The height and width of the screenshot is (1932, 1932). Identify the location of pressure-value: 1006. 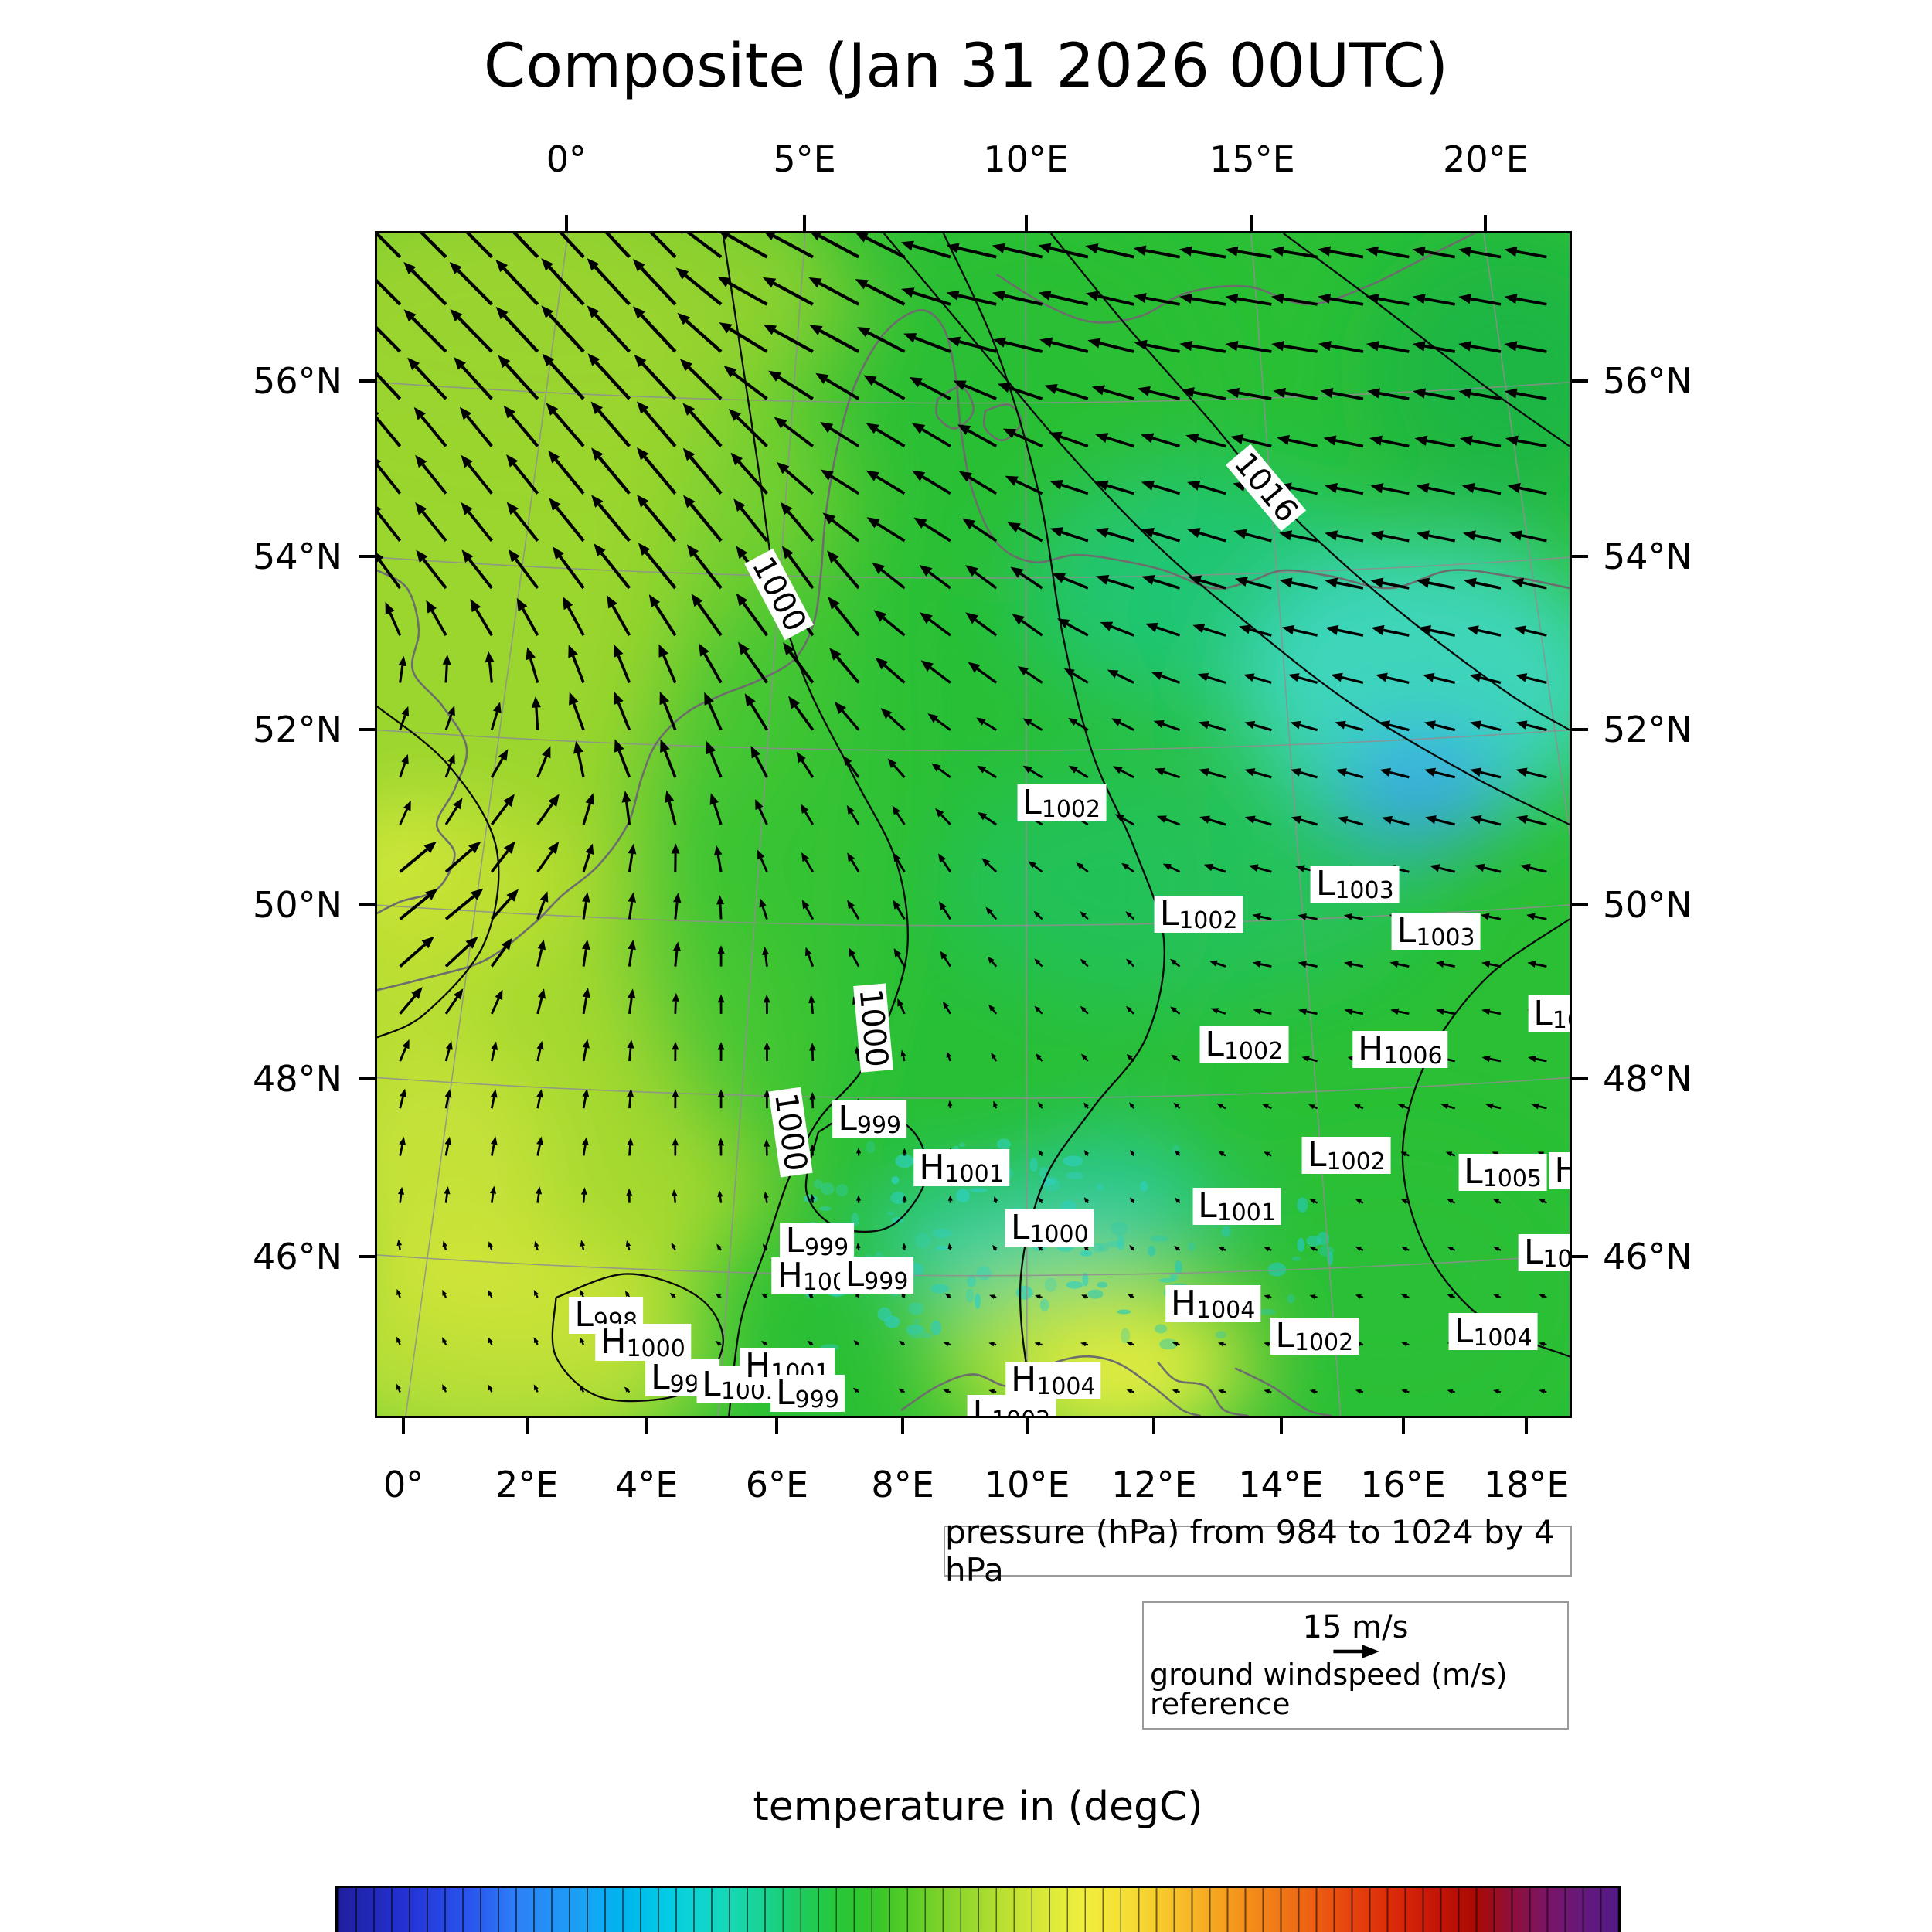
(1413, 1056).